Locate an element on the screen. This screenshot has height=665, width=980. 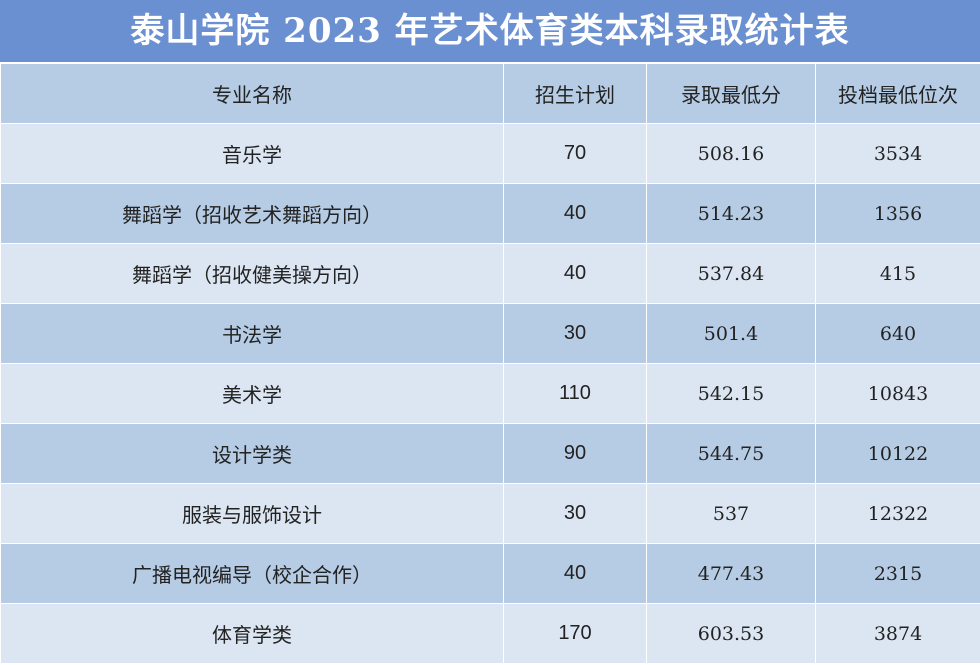
header-row: 专业名称 招生计划 录取最低分 投档最低位次 is located at coordinates (490, 93).